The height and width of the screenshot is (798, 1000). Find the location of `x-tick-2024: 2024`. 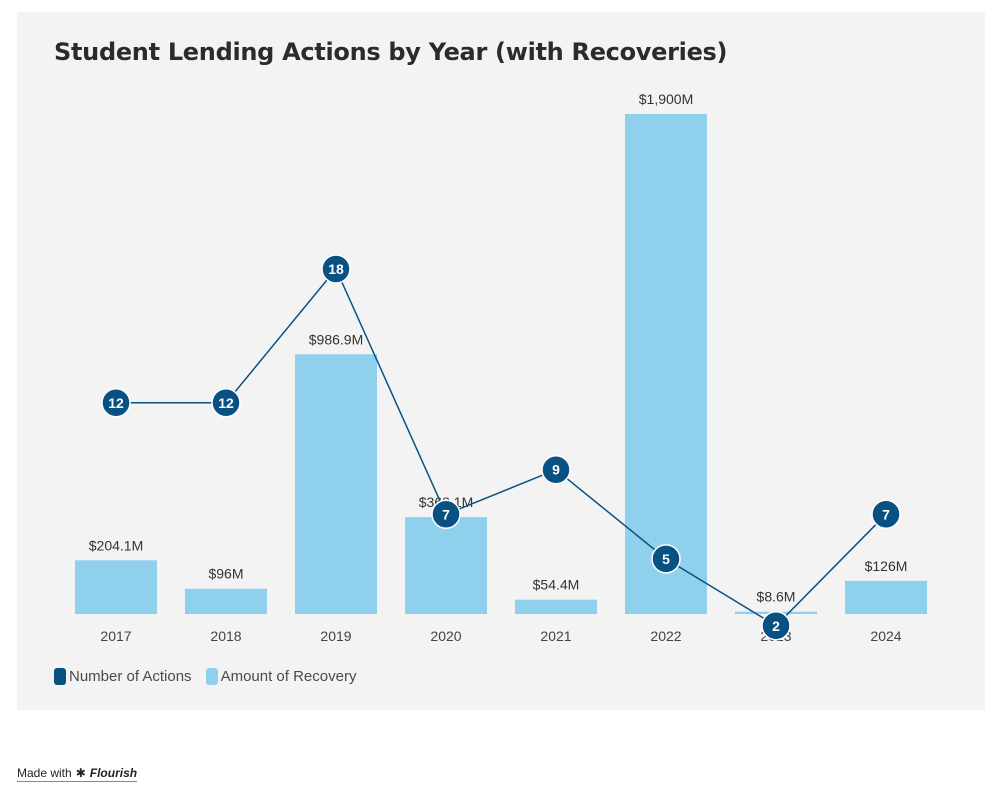

x-tick-2024: 2024 is located at coordinates (885, 636).